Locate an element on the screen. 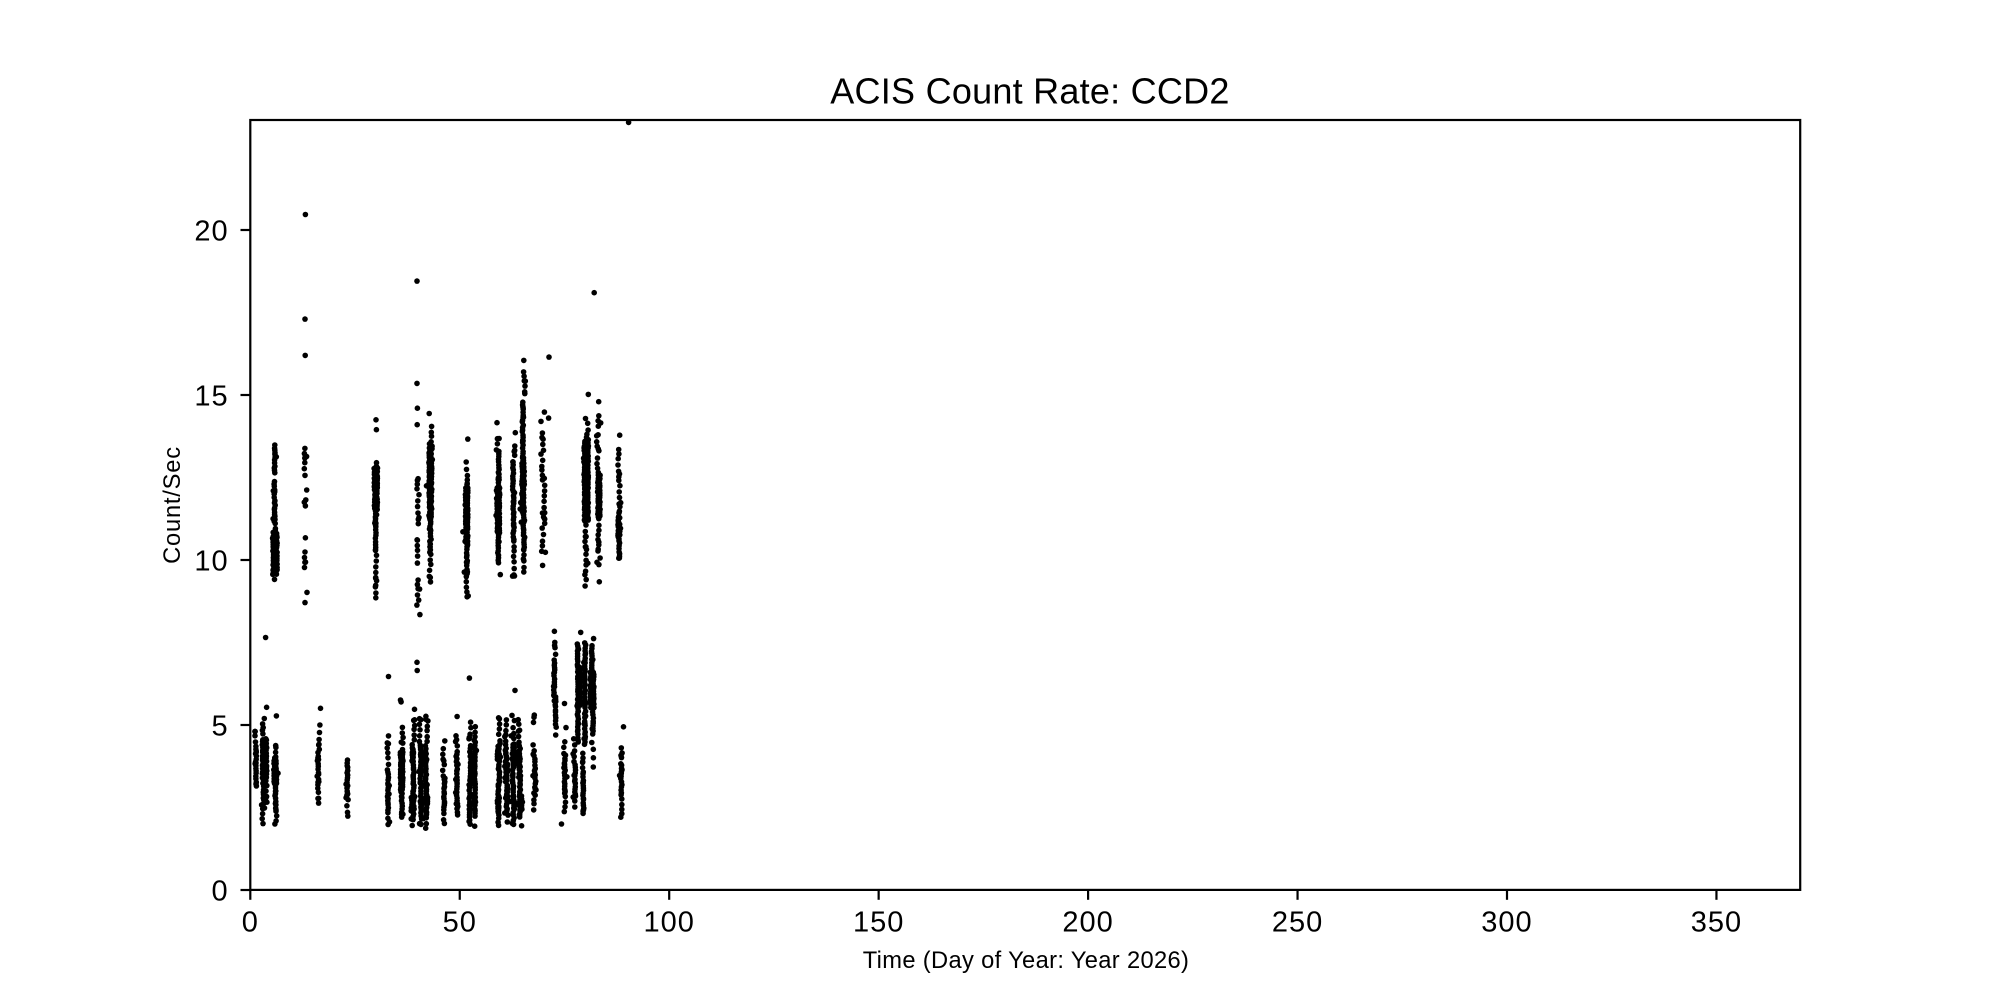 This screenshot has width=2000, height=1000. svg-text: 10 is located at coordinates (211, 562).